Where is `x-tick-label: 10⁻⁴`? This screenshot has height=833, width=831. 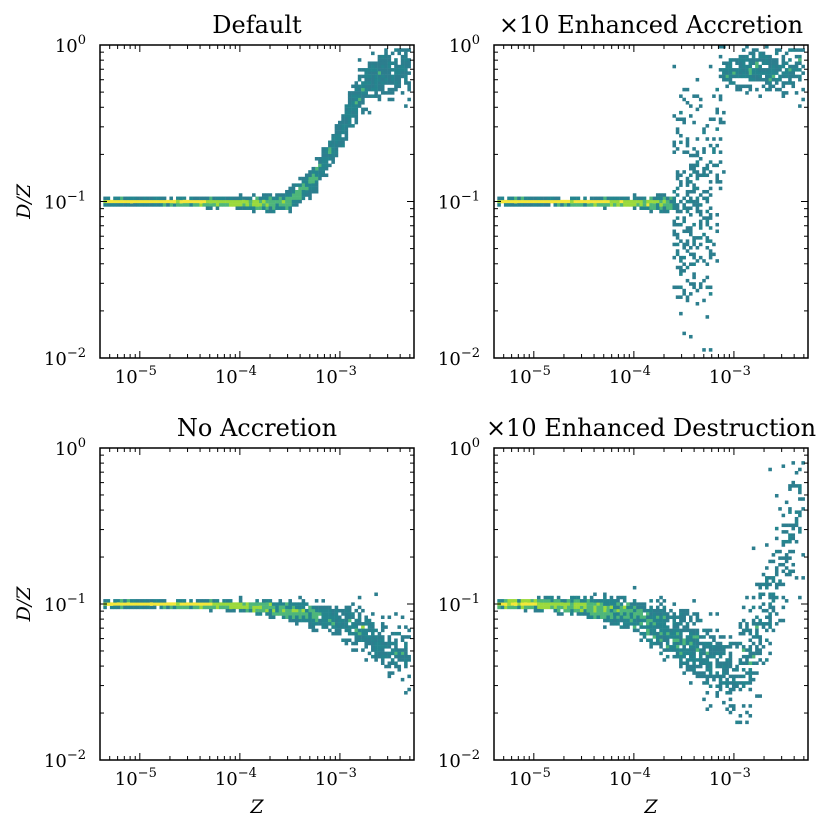 x-tick-label: 10⁻⁴ is located at coordinates (236, 376).